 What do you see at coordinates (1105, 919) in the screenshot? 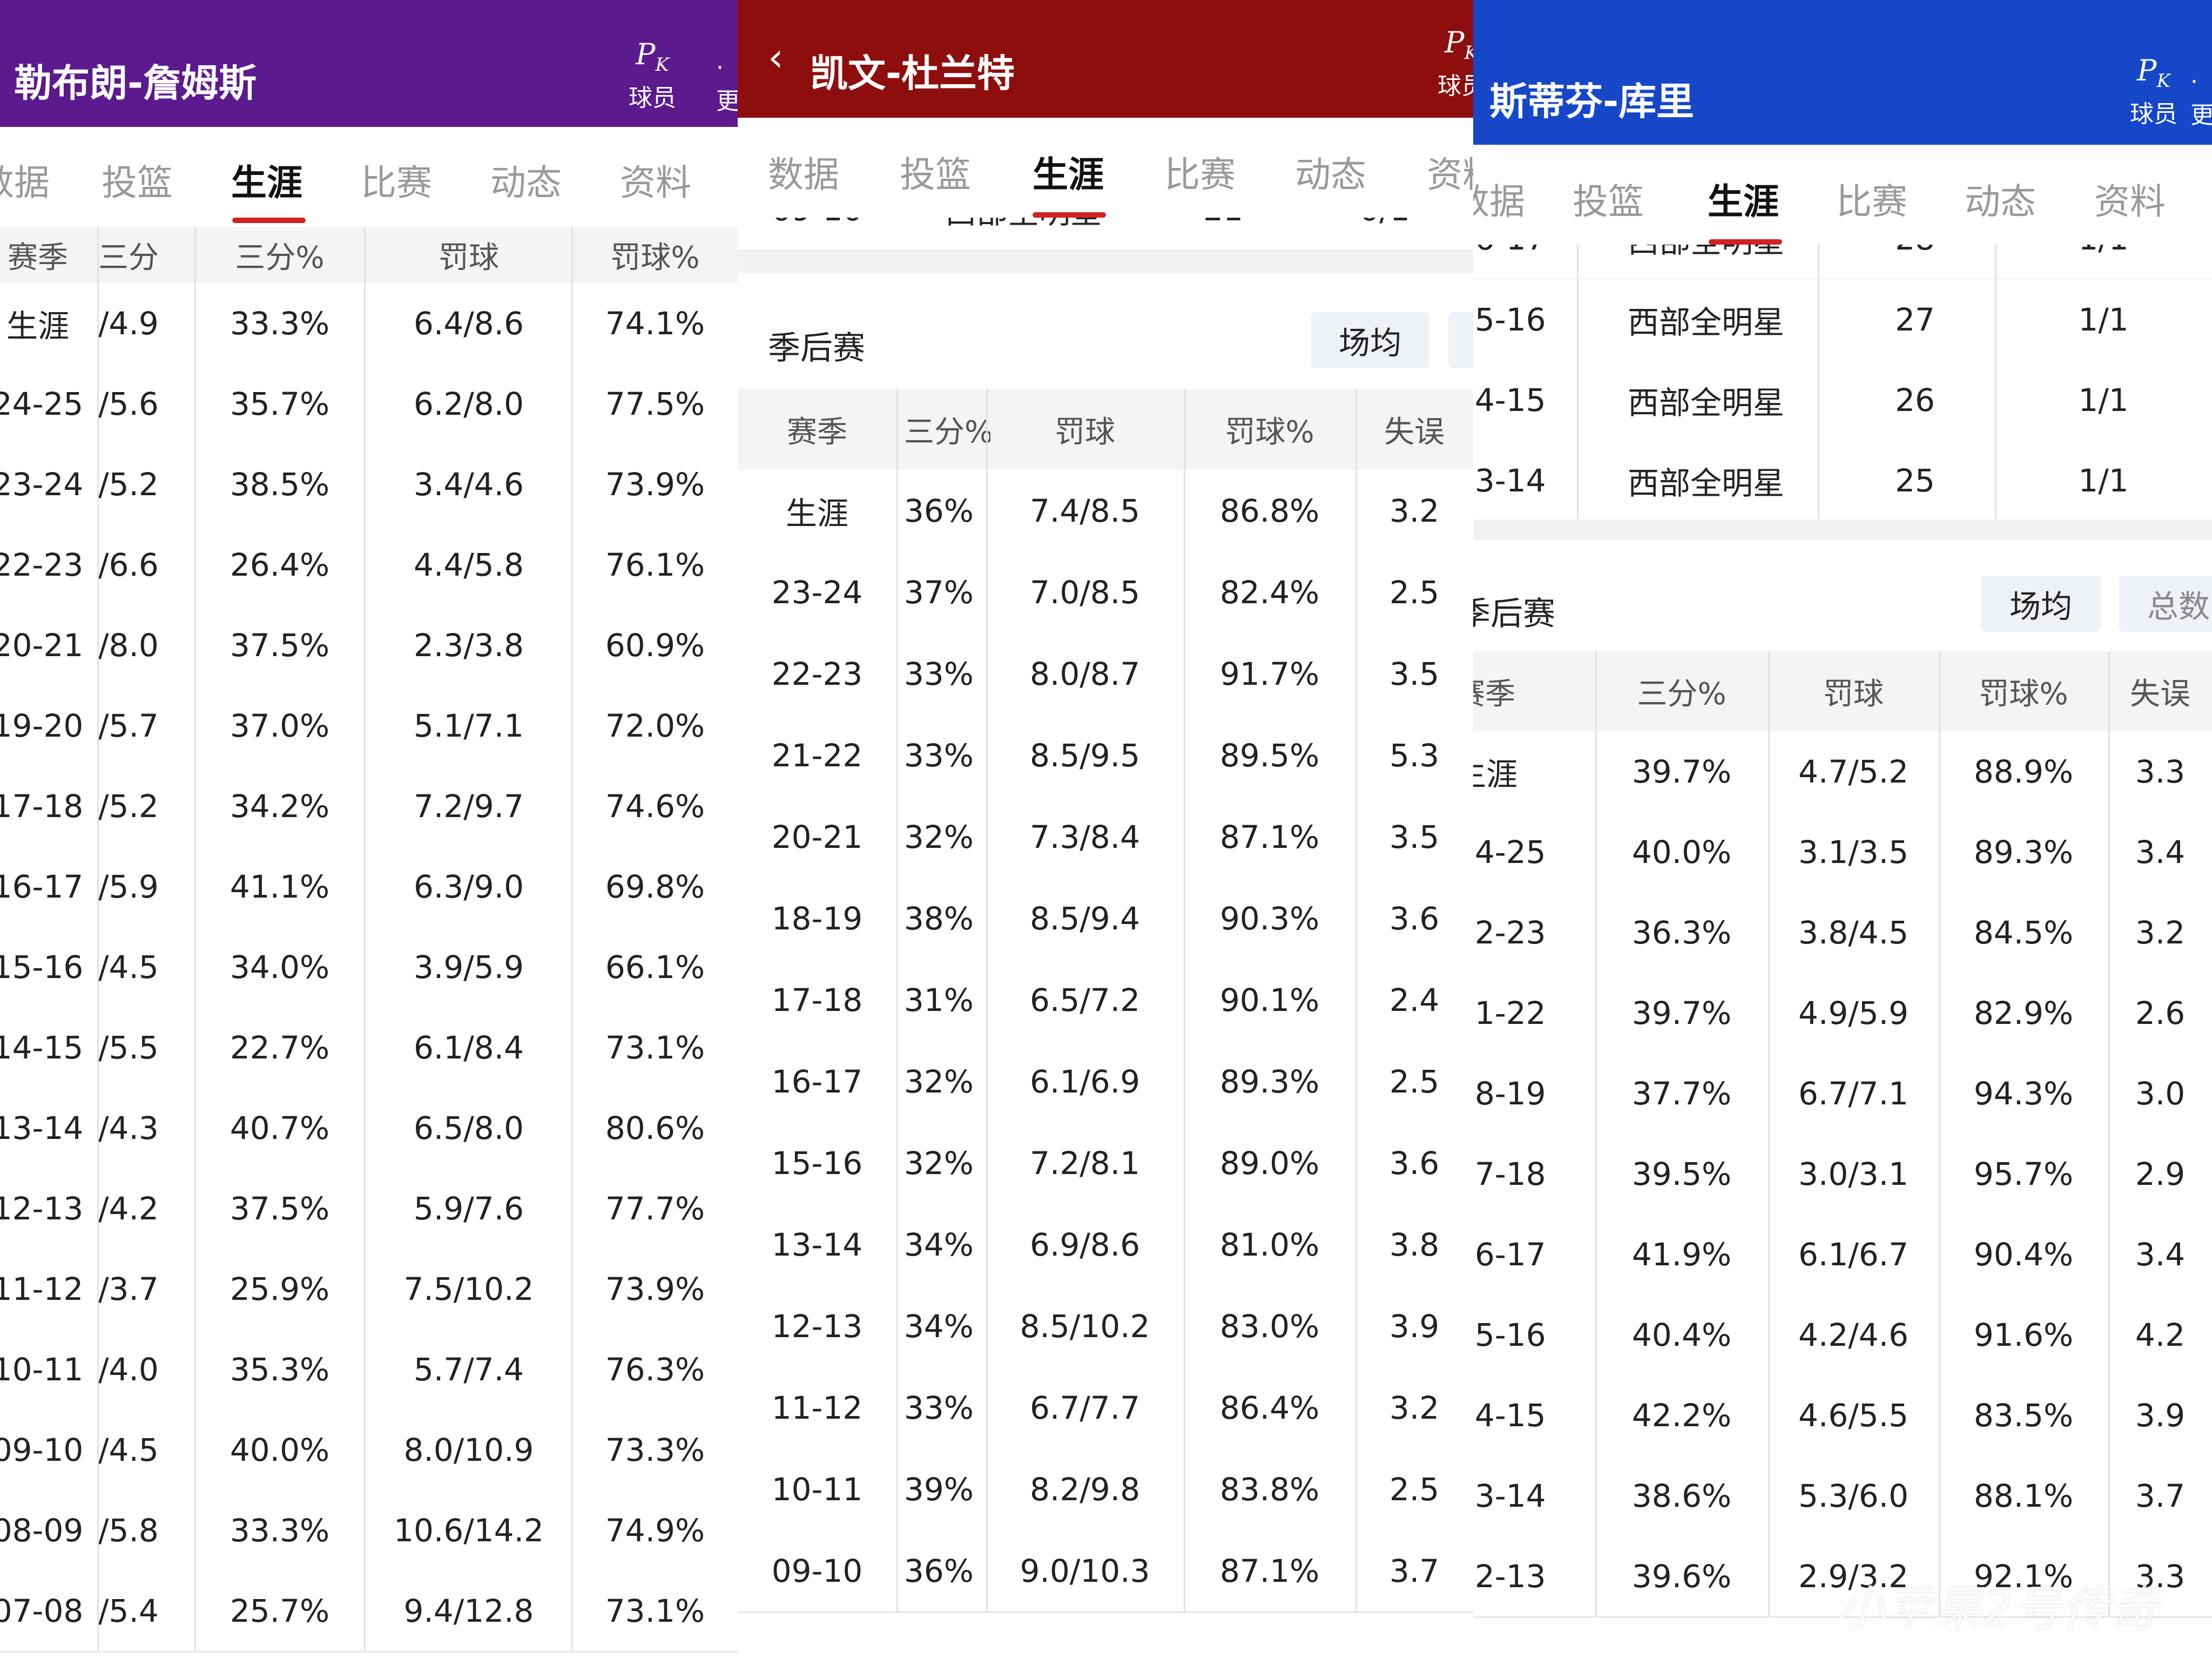
I see `table-row: 18-19 38% 8.5/9.4 90.3% 3.6` at bounding box center [1105, 919].